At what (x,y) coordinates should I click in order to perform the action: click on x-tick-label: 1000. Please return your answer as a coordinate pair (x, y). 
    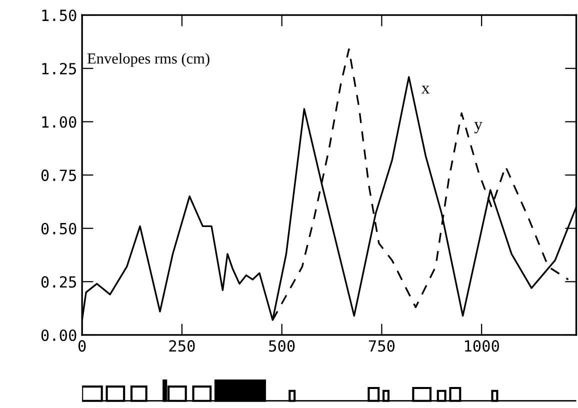
    Looking at the image, I should click on (482, 346).